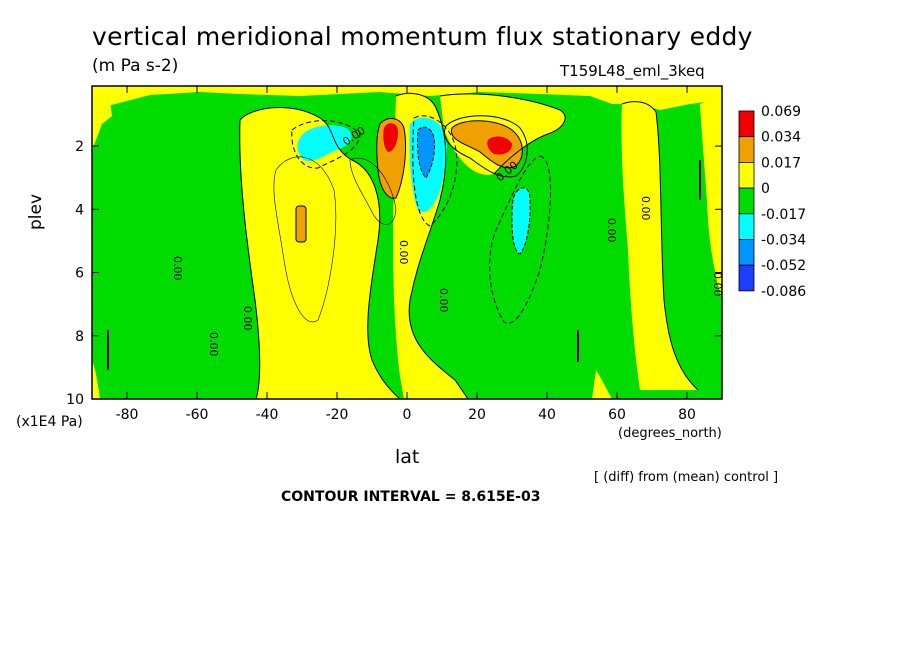  I want to click on y-tick-label: 6, so click(79, 274).